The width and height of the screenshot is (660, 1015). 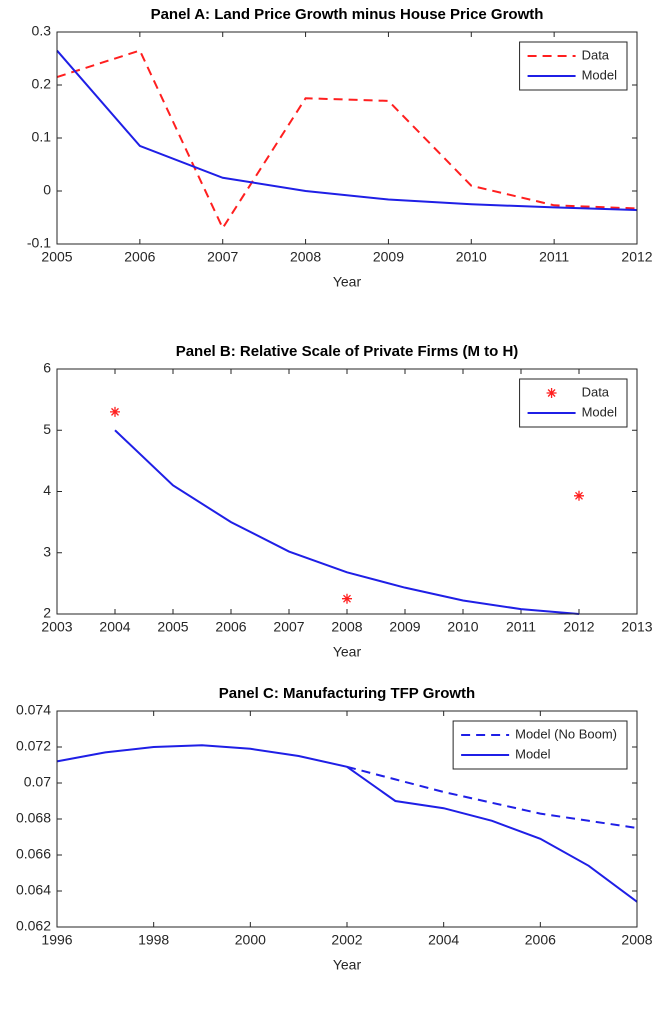 I want to click on y-tick-label: 0.07, so click(x=37, y=782).